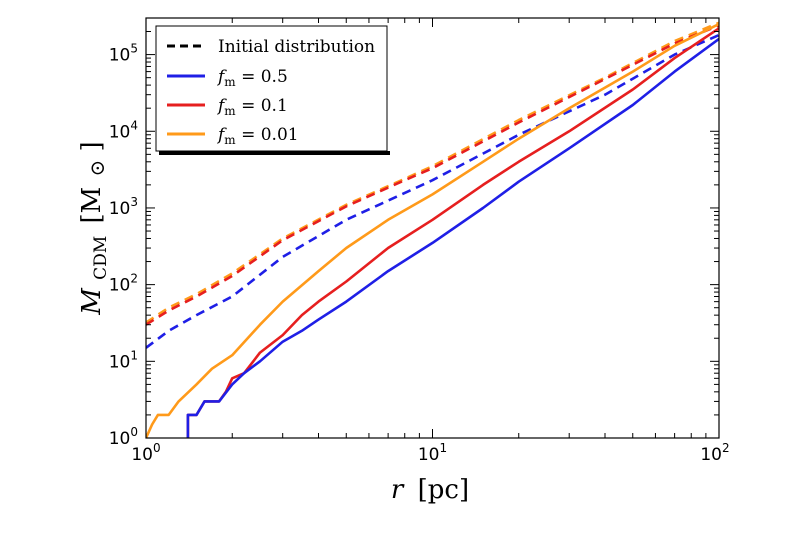 This screenshot has height=533, width=800. I want to click on y-axis-unit-pre: [M, so click(92, 205).